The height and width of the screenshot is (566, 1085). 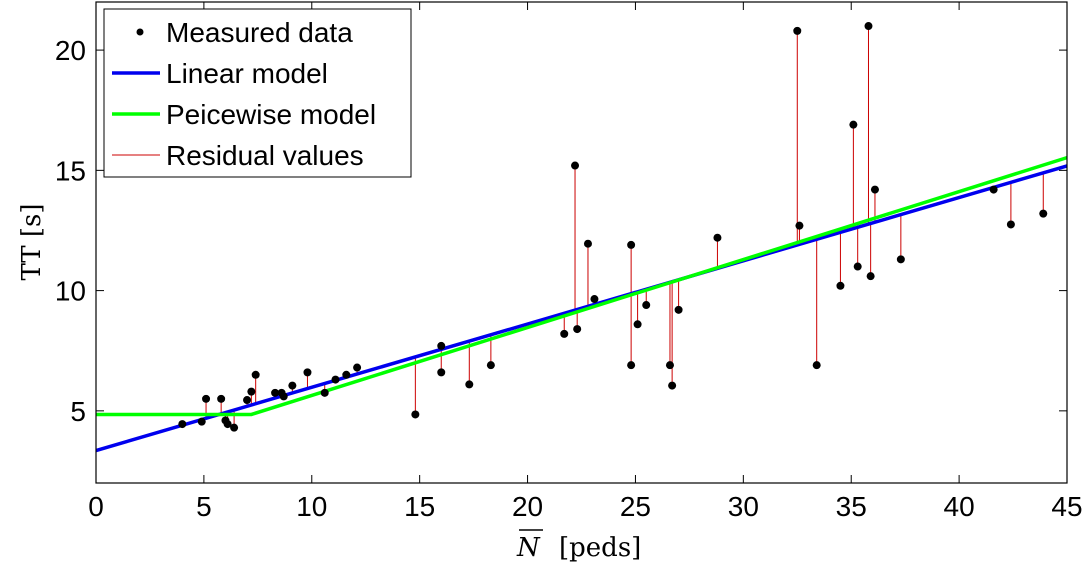 What do you see at coordinates (635, 506) in the screenshot?
I see `x-tick-label-25: 25` at bounding box center [635, 506].